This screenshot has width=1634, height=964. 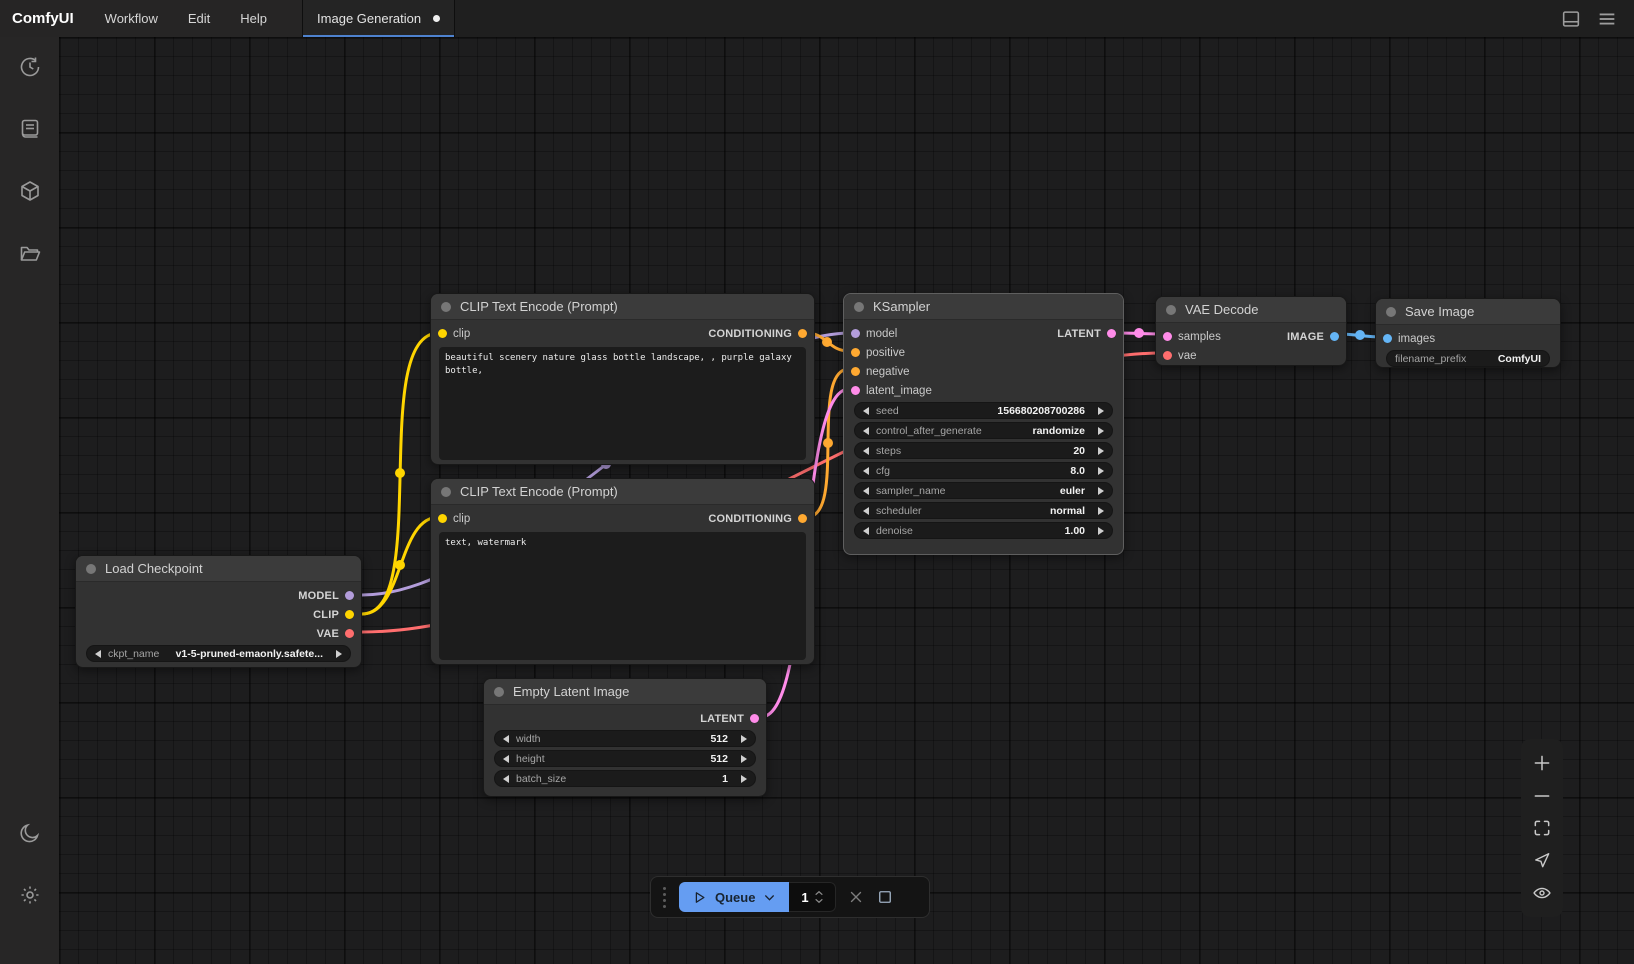 I want to click on output-port-model: MODEL, so click(x=326, y=596).